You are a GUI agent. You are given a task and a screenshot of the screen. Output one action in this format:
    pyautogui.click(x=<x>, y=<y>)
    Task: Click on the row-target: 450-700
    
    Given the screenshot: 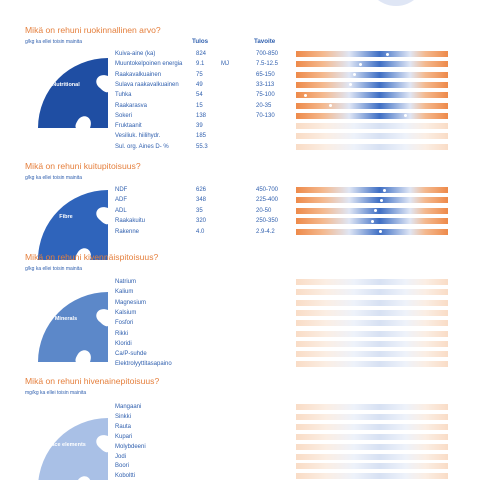 What is the action you would take?
    pyautogui.click(x=267, y=190)
    